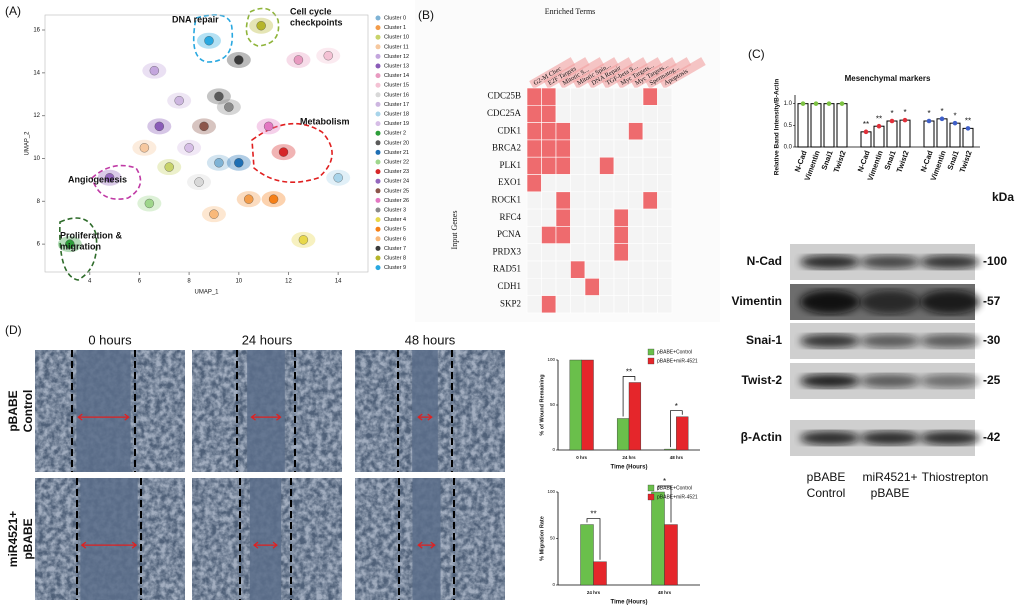  What do you see at coordinates (665, 592) in the screenshot?
I see `x-tick-label: 48 hrs` at bounding box center [665, 592].